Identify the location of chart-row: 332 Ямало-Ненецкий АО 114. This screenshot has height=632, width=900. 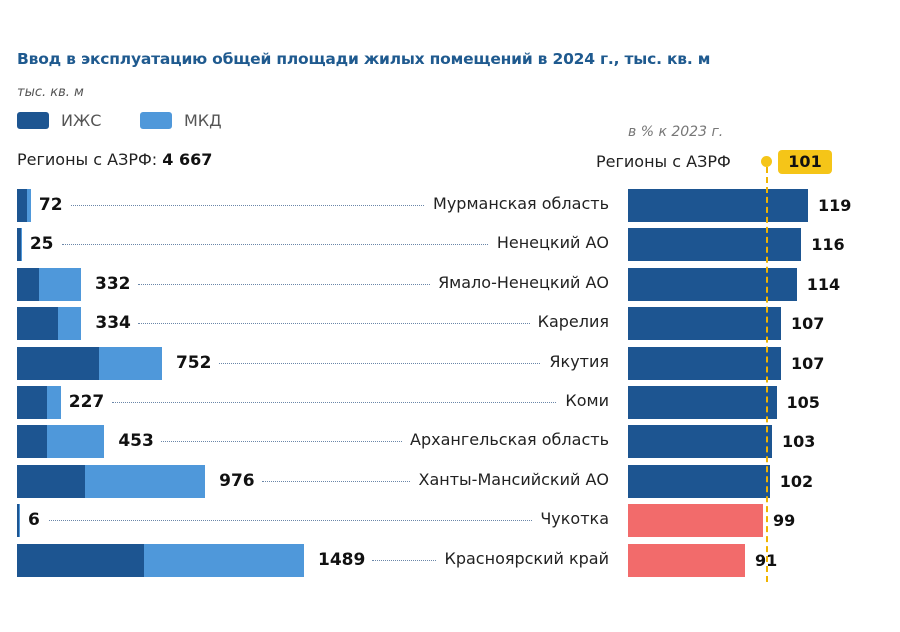
(450, 284).